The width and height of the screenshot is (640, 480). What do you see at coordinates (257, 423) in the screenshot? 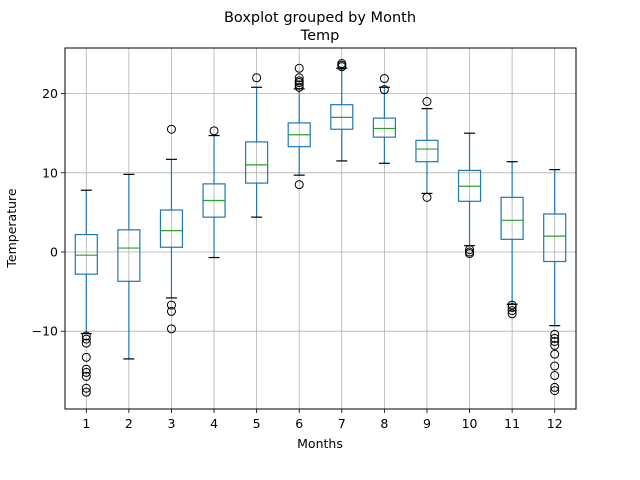
I see `x-tick-label: 5` at bounding box center [257, 423].